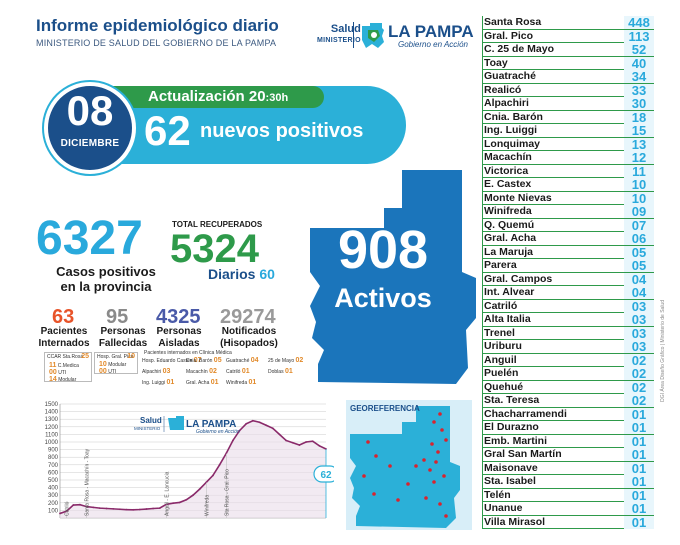  What do you see at coordinates (207, 505) in the screenshot?
I see `annotation-label: Winifreda` at bounding box center [207, 505].